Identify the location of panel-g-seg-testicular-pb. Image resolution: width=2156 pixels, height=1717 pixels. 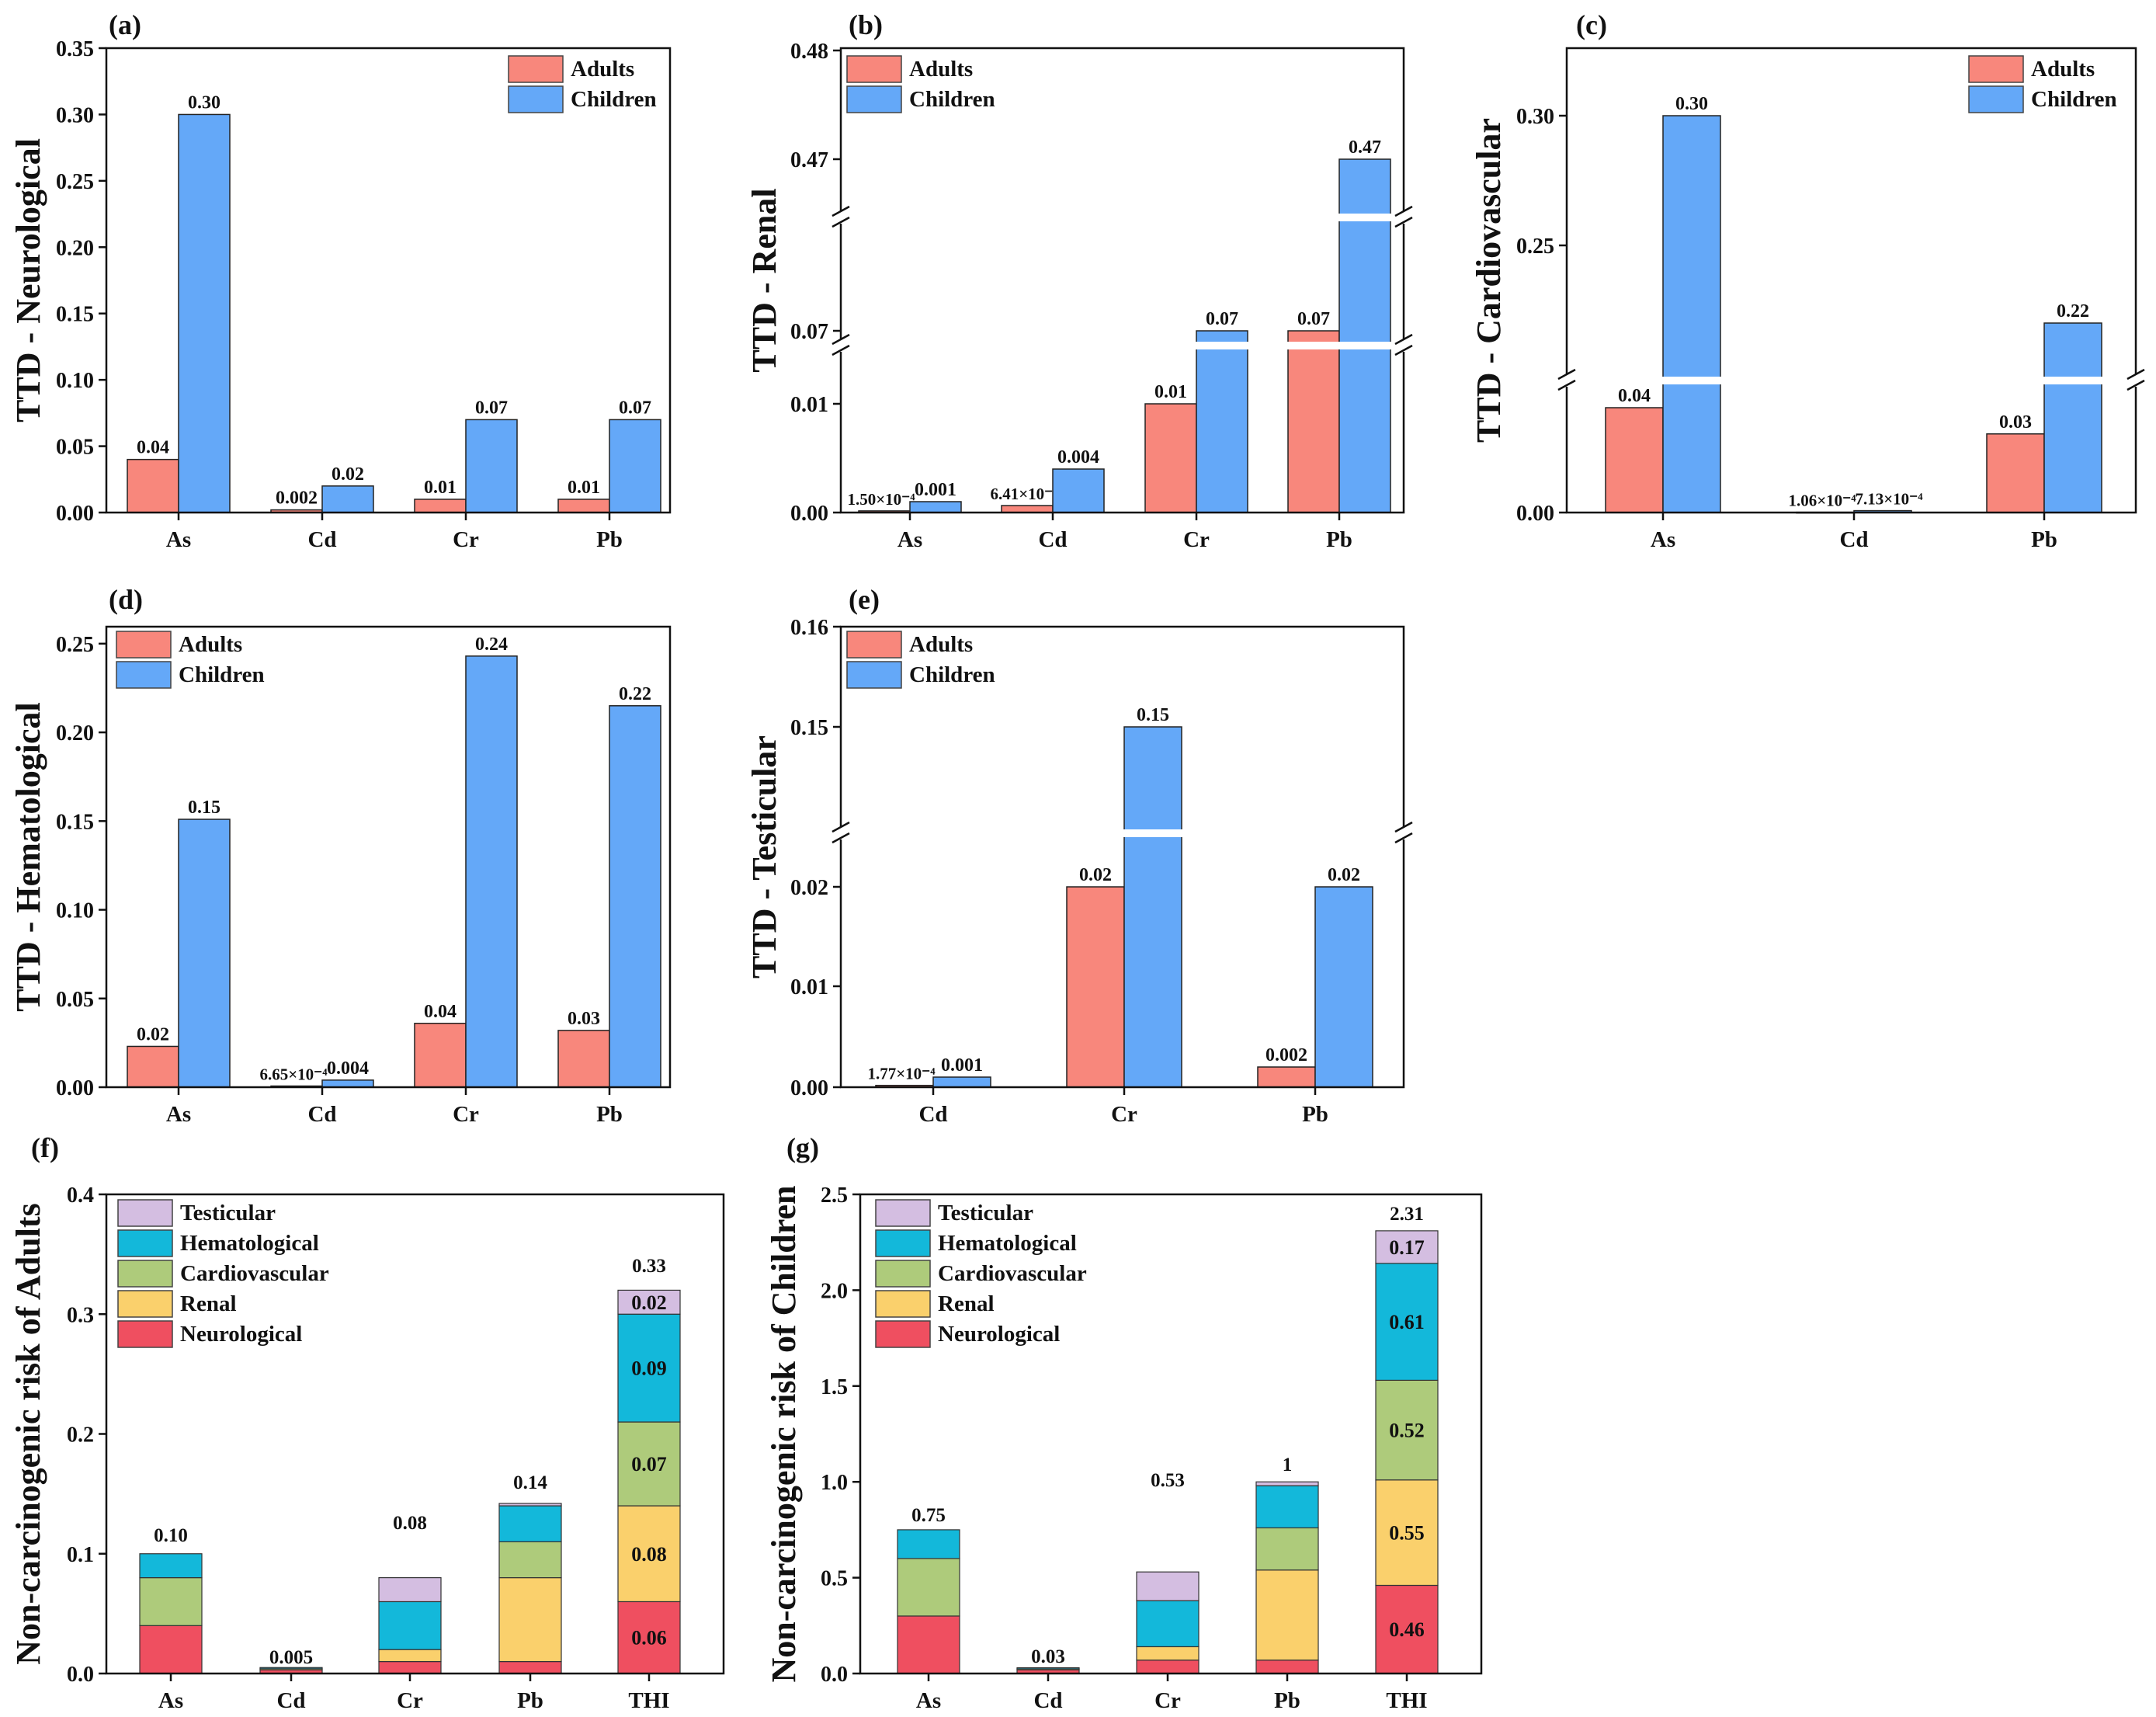
(1287, 1484).